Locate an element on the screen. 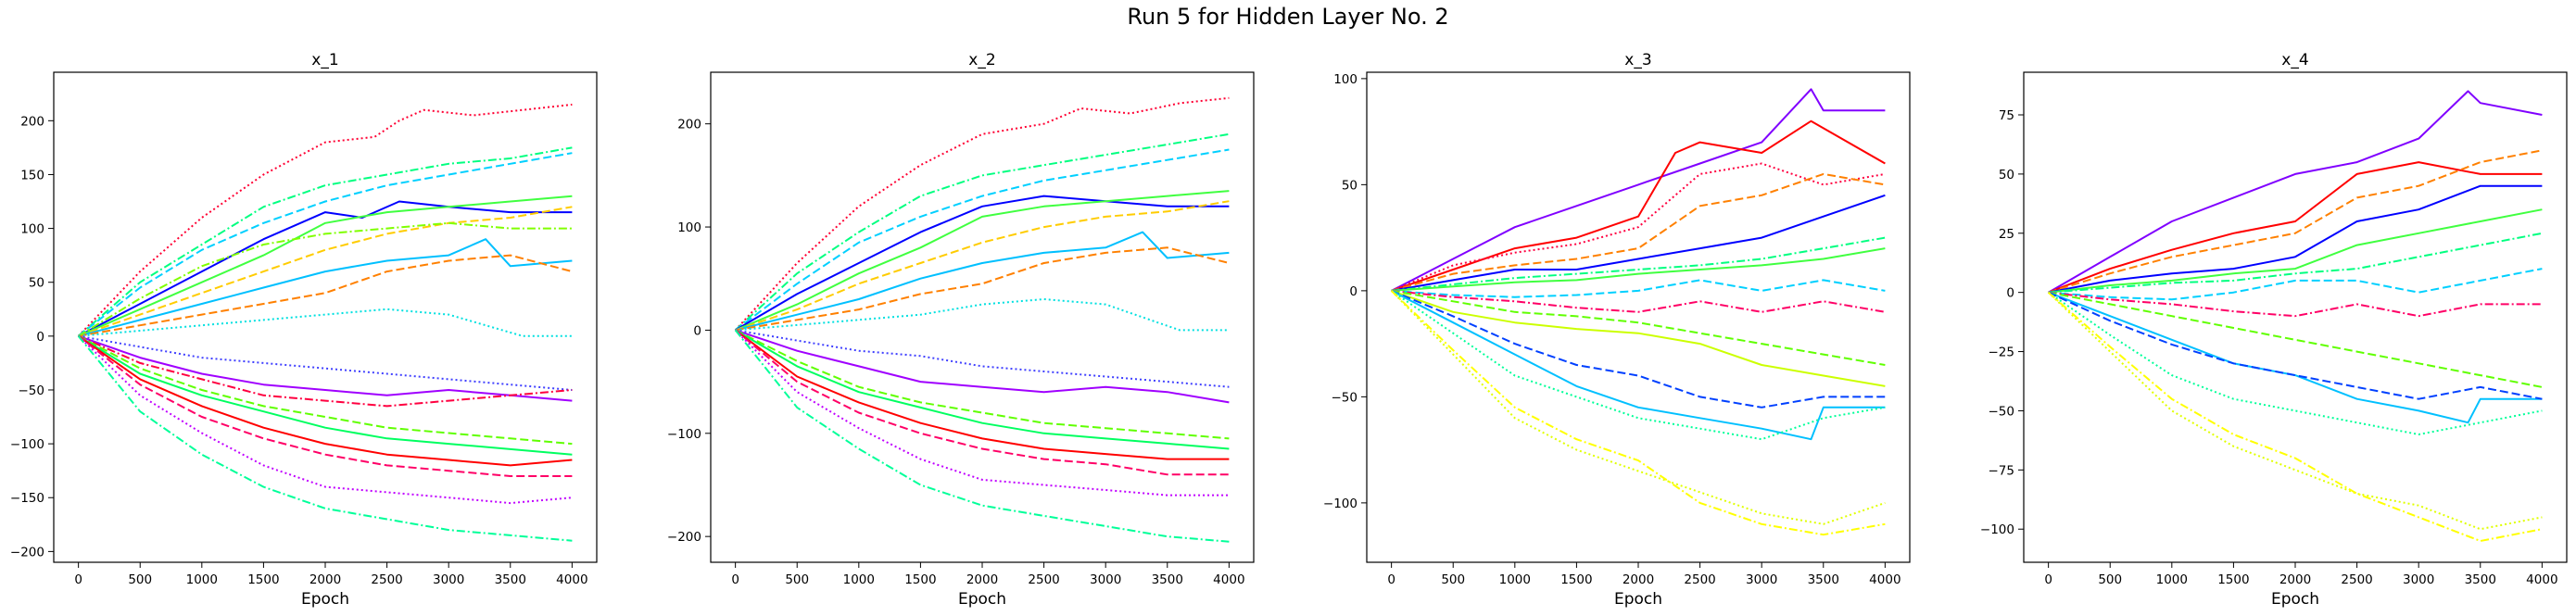 This screenshot has width=2576, height=616. y-tick-label: −75 is located at coordinates (2002, 470).